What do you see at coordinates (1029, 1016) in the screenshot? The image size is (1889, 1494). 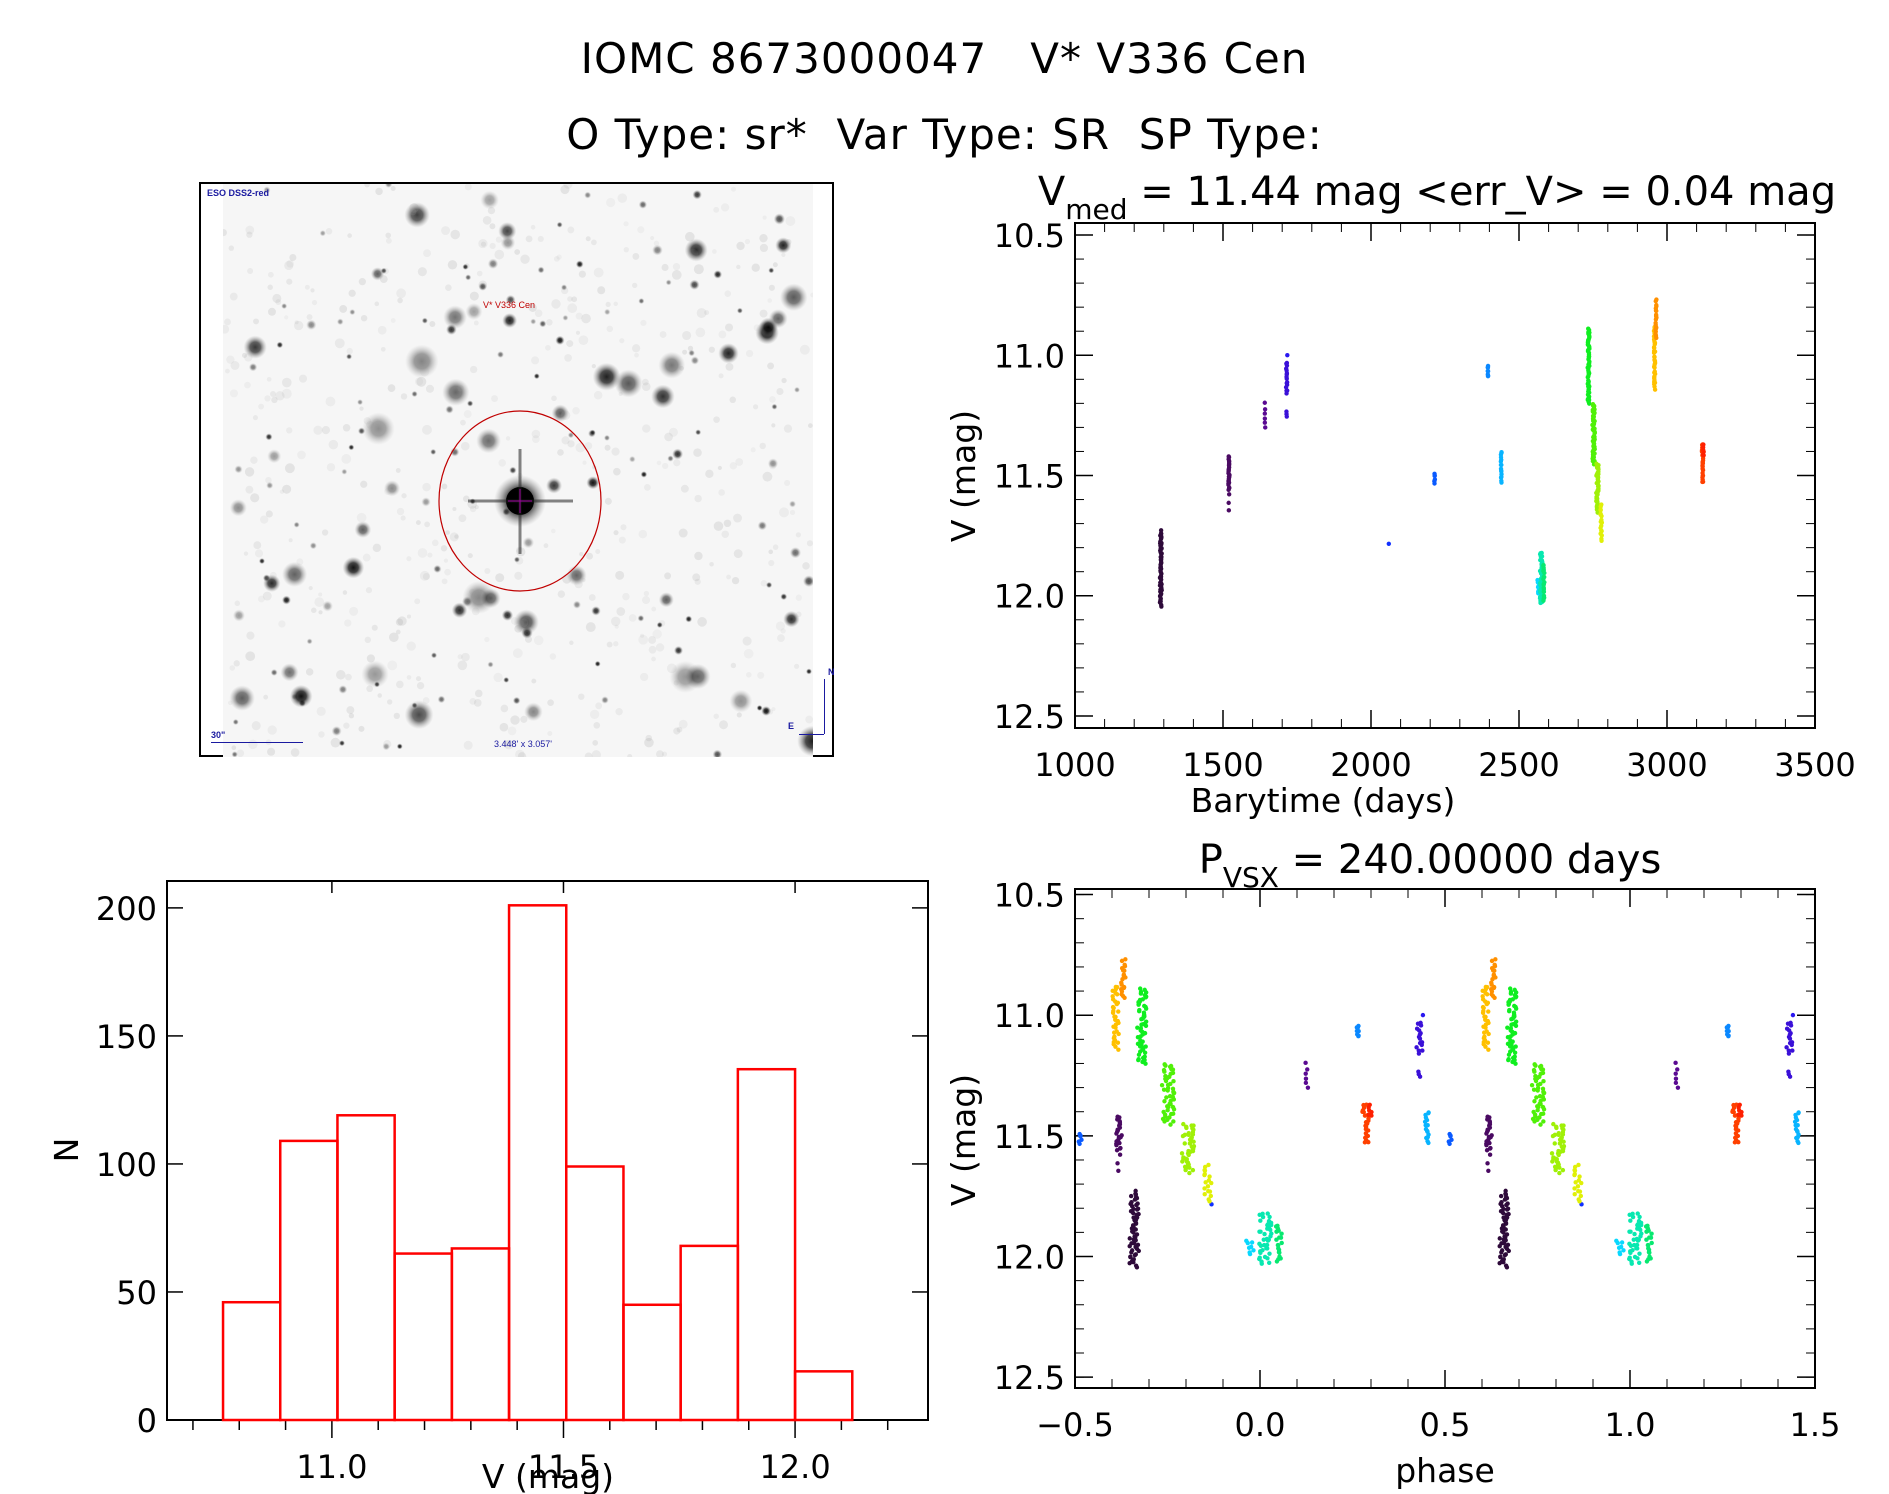 I see `y-tick-label: 11.0` at bounding box center [1029, 1016].